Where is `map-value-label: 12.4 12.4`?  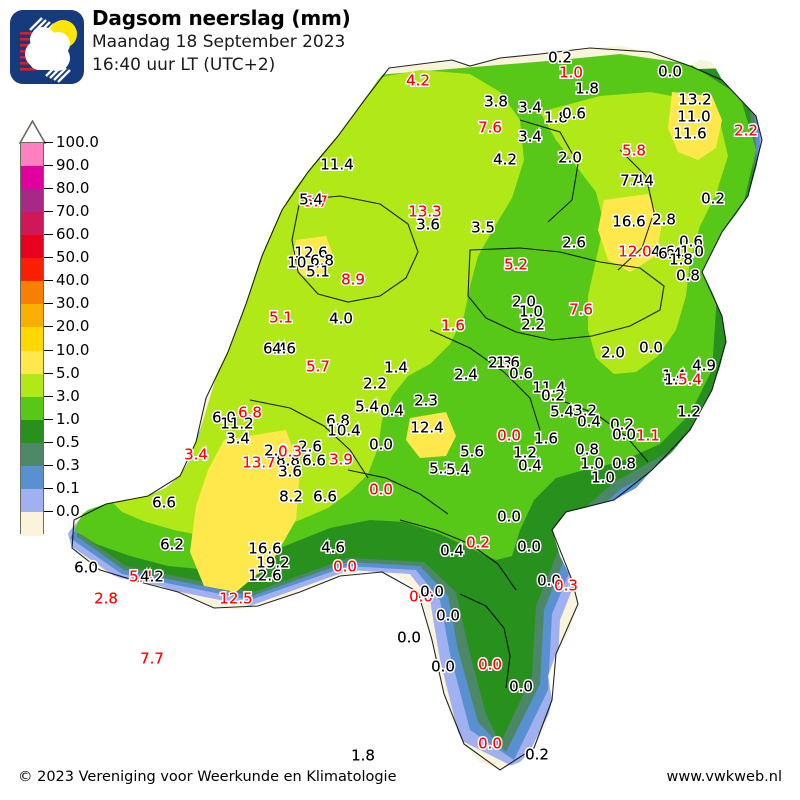 map-value-label: 12.4 12.4 is located at coordinates (427, 427).